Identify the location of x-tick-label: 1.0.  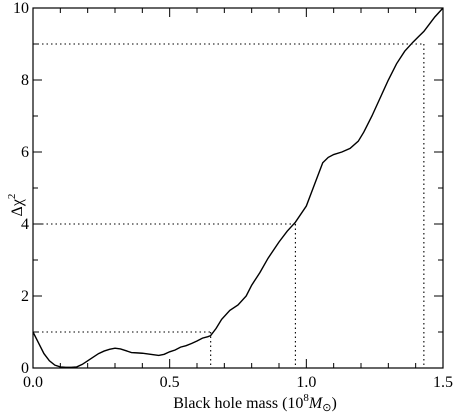
(306, 382).